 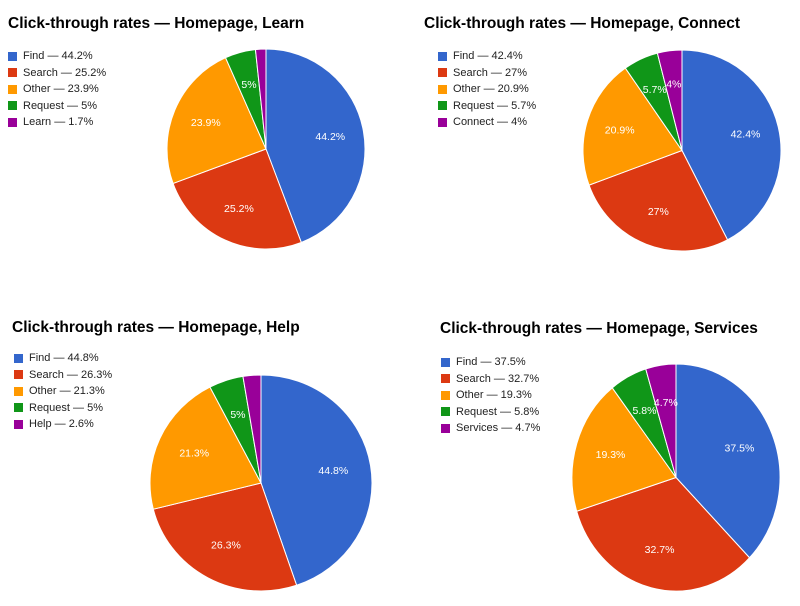 I want to click on pie-chart: 37.5% 32.7% 19.3% 5.8%4.7%, so click(x=676, y=477).